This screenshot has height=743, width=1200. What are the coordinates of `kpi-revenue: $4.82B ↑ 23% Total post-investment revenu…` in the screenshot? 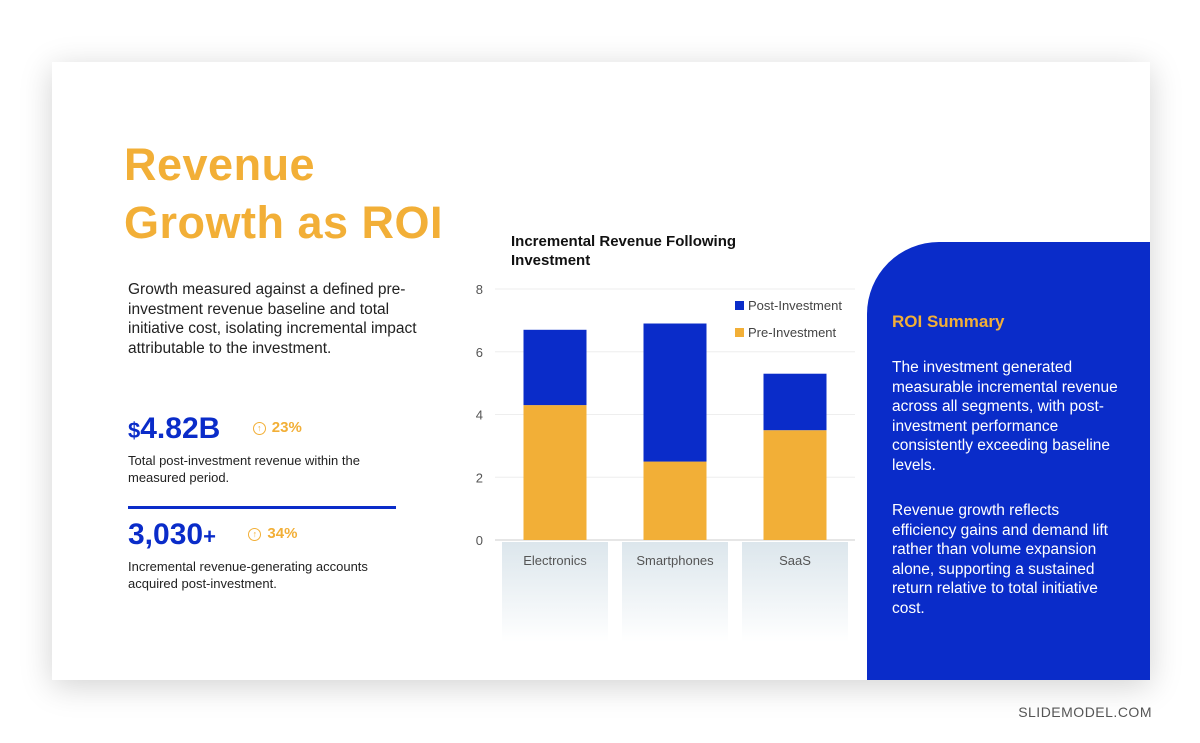 It's located at (263, 449).